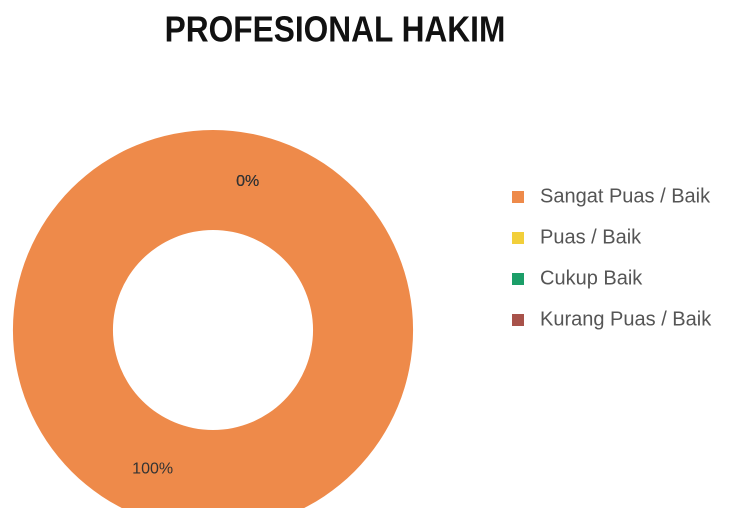 The height and width of the screenshot is (508, 742). I want to click on legend-label: Puas / Baik, so click(591, 237).